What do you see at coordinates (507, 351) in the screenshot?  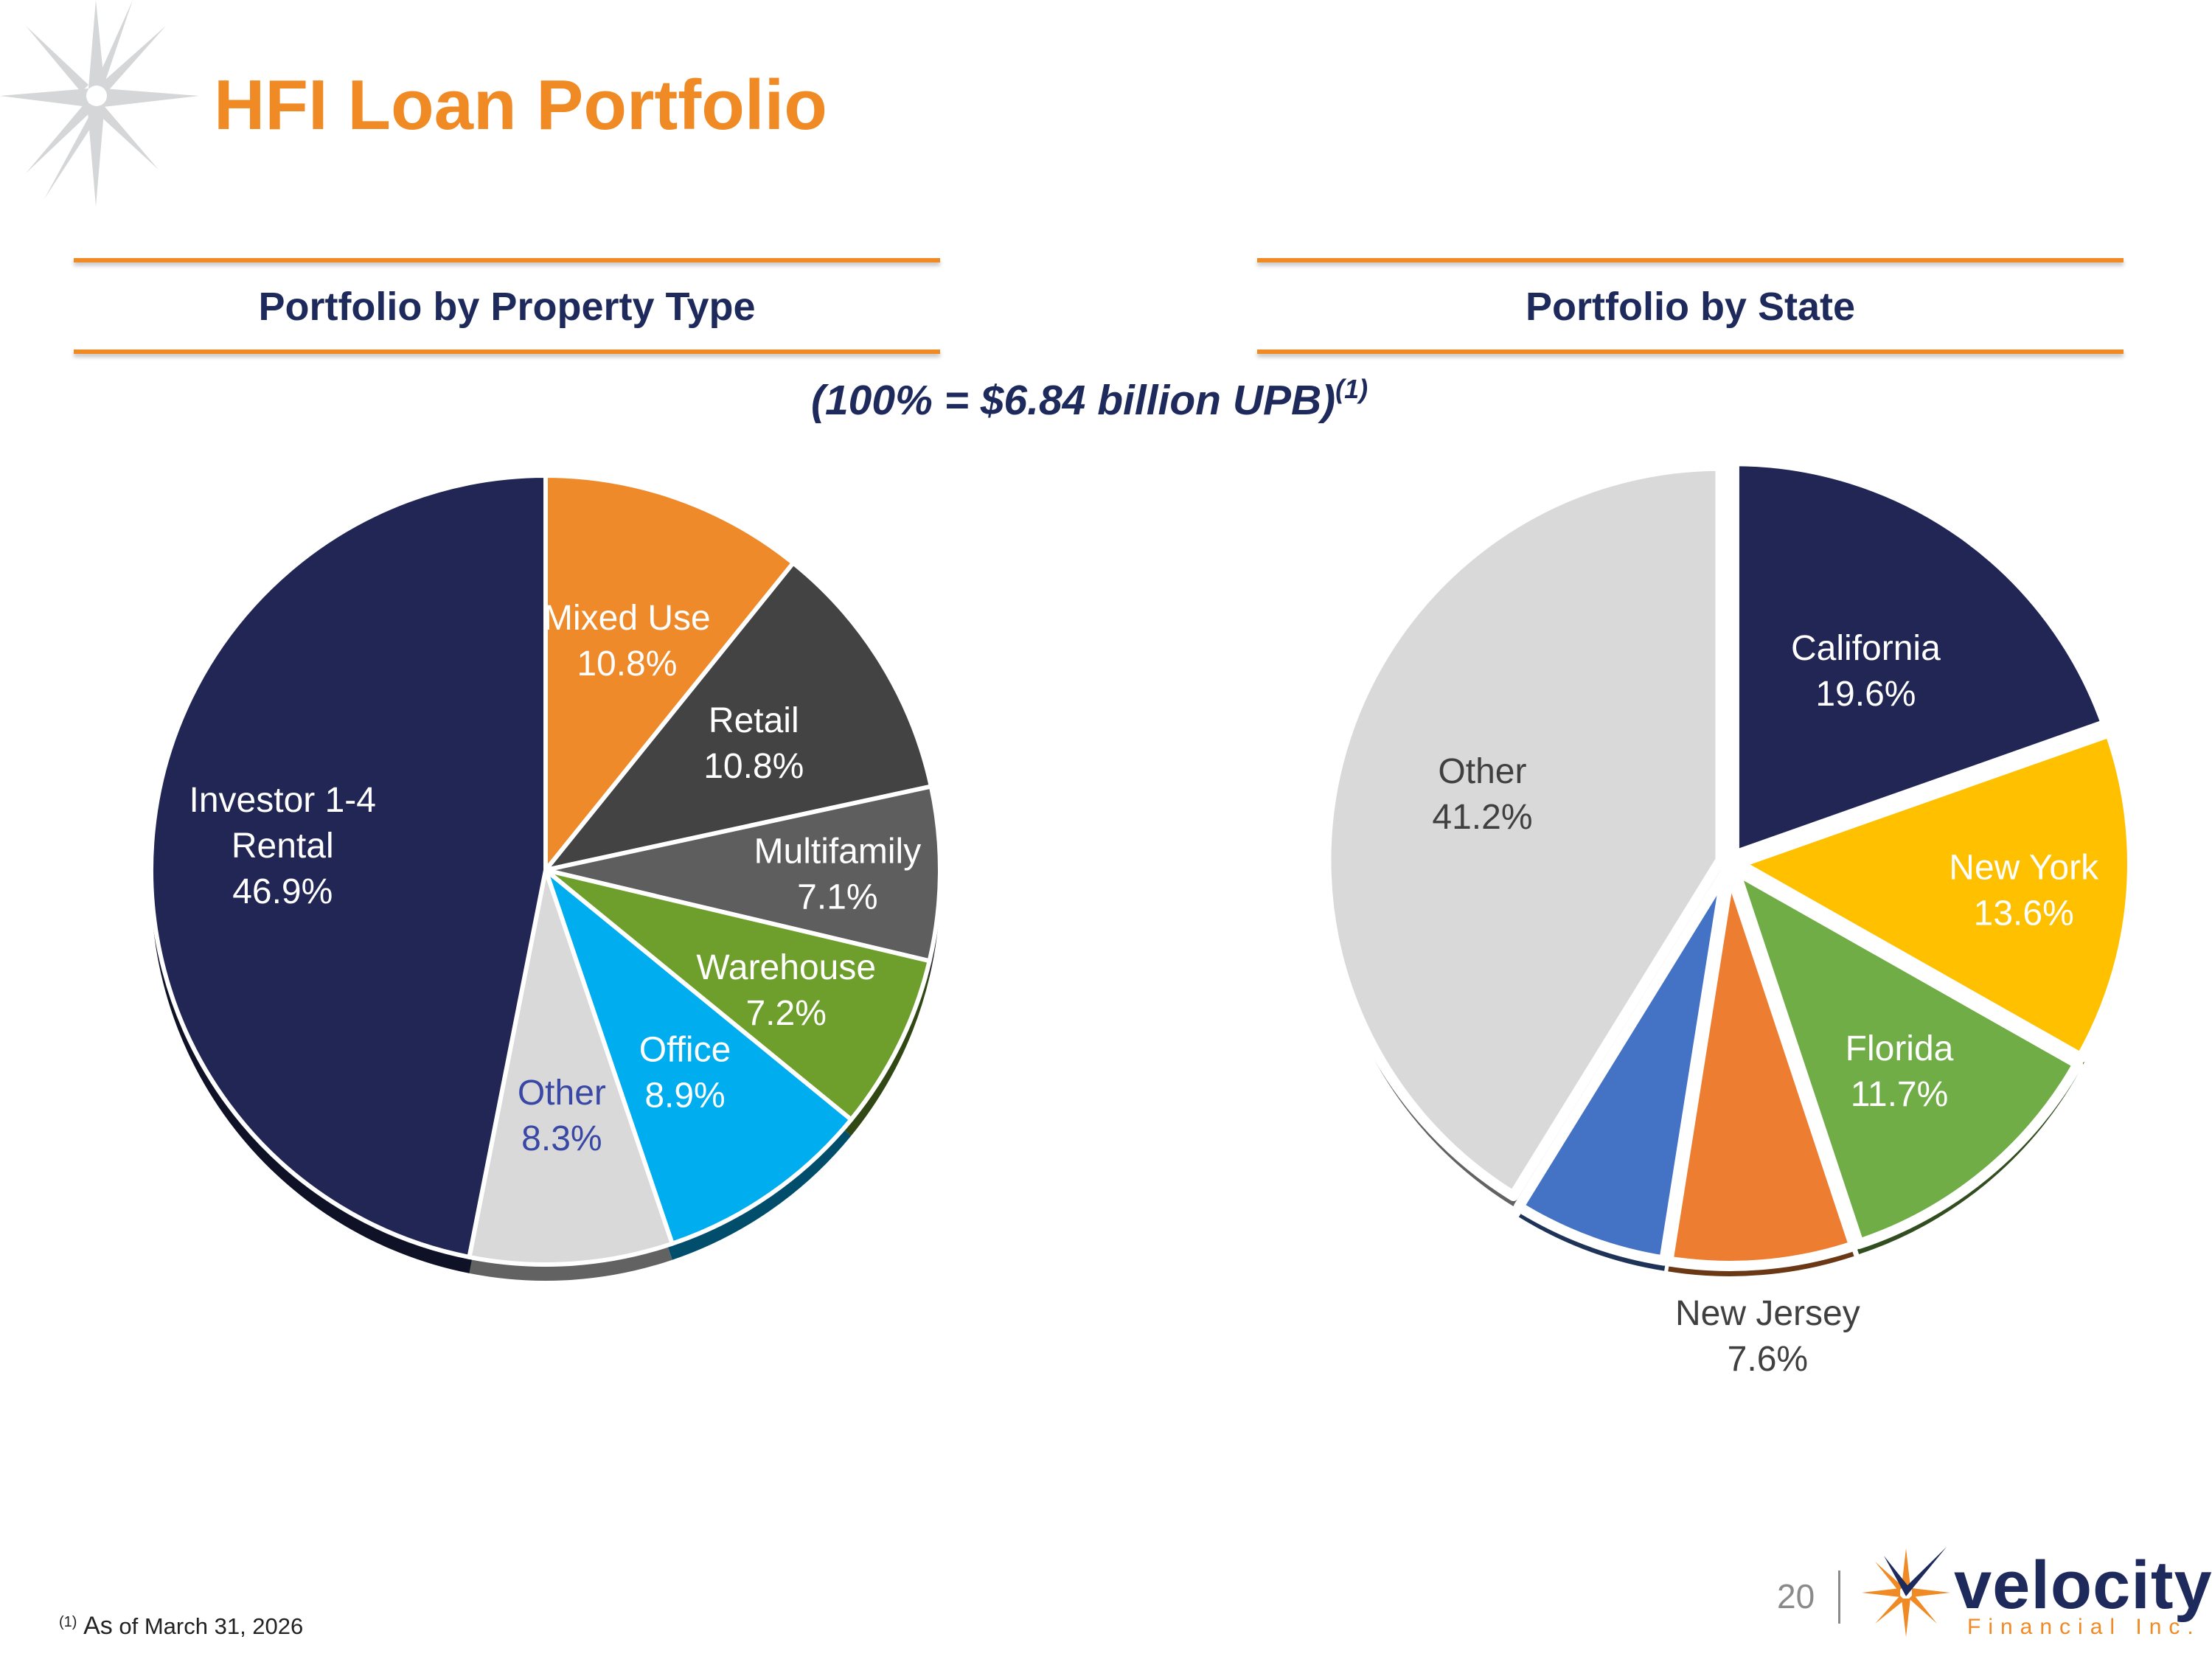 I see `left-rule-bottom` at bounding box center [507, 351].